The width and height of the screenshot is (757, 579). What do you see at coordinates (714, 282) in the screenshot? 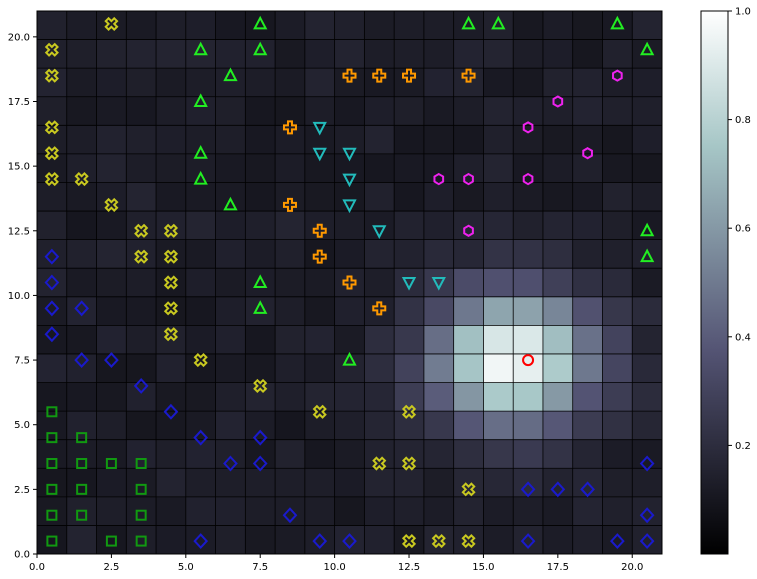
I see `colorbar-frame` at bounding box center [714, 282].